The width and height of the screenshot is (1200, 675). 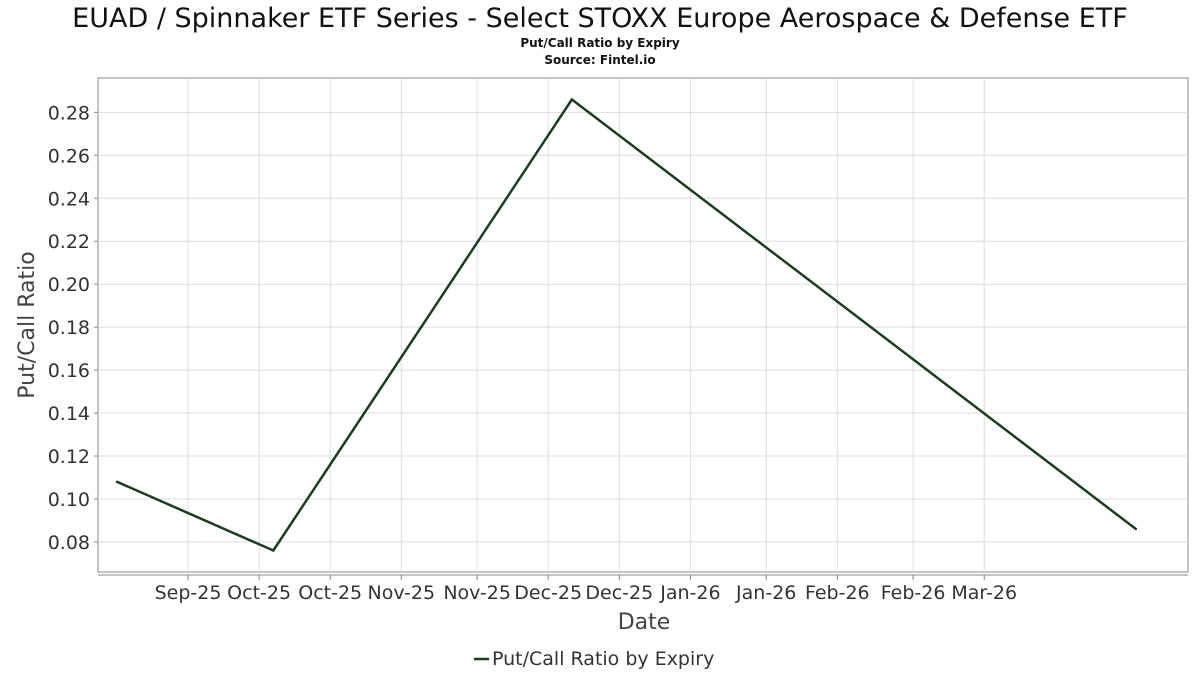 I want to click on y-tick-label: 0.28, so click(x=69, y=113).